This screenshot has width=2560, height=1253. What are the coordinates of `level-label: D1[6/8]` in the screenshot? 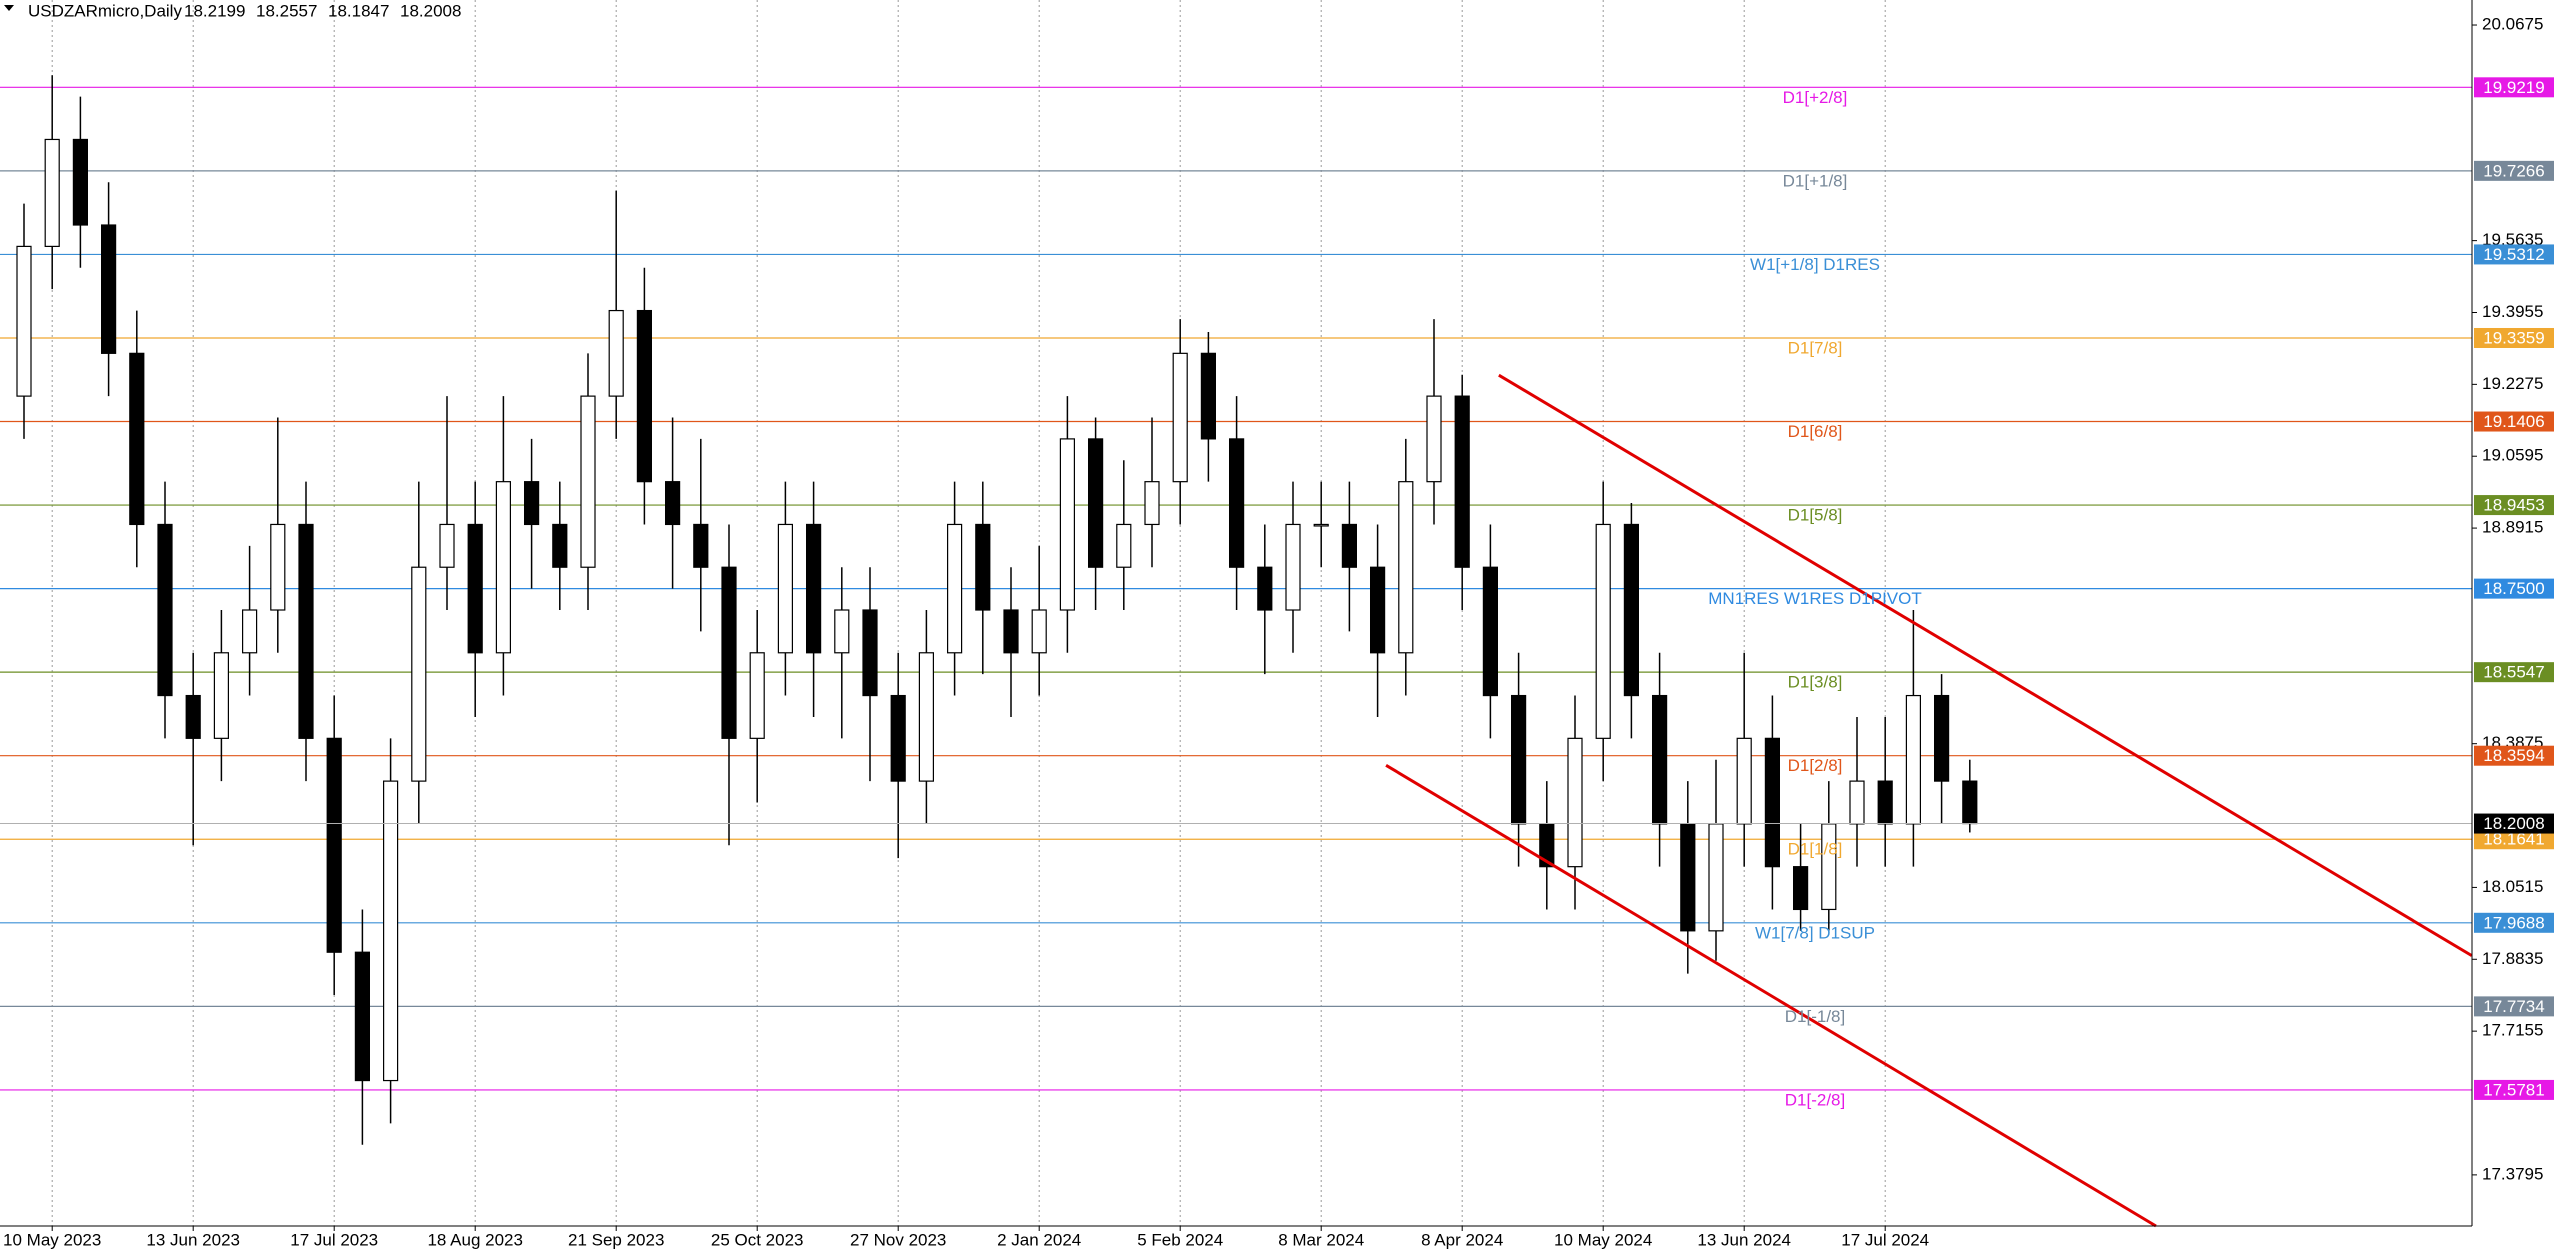 It's located at (1815, 431).